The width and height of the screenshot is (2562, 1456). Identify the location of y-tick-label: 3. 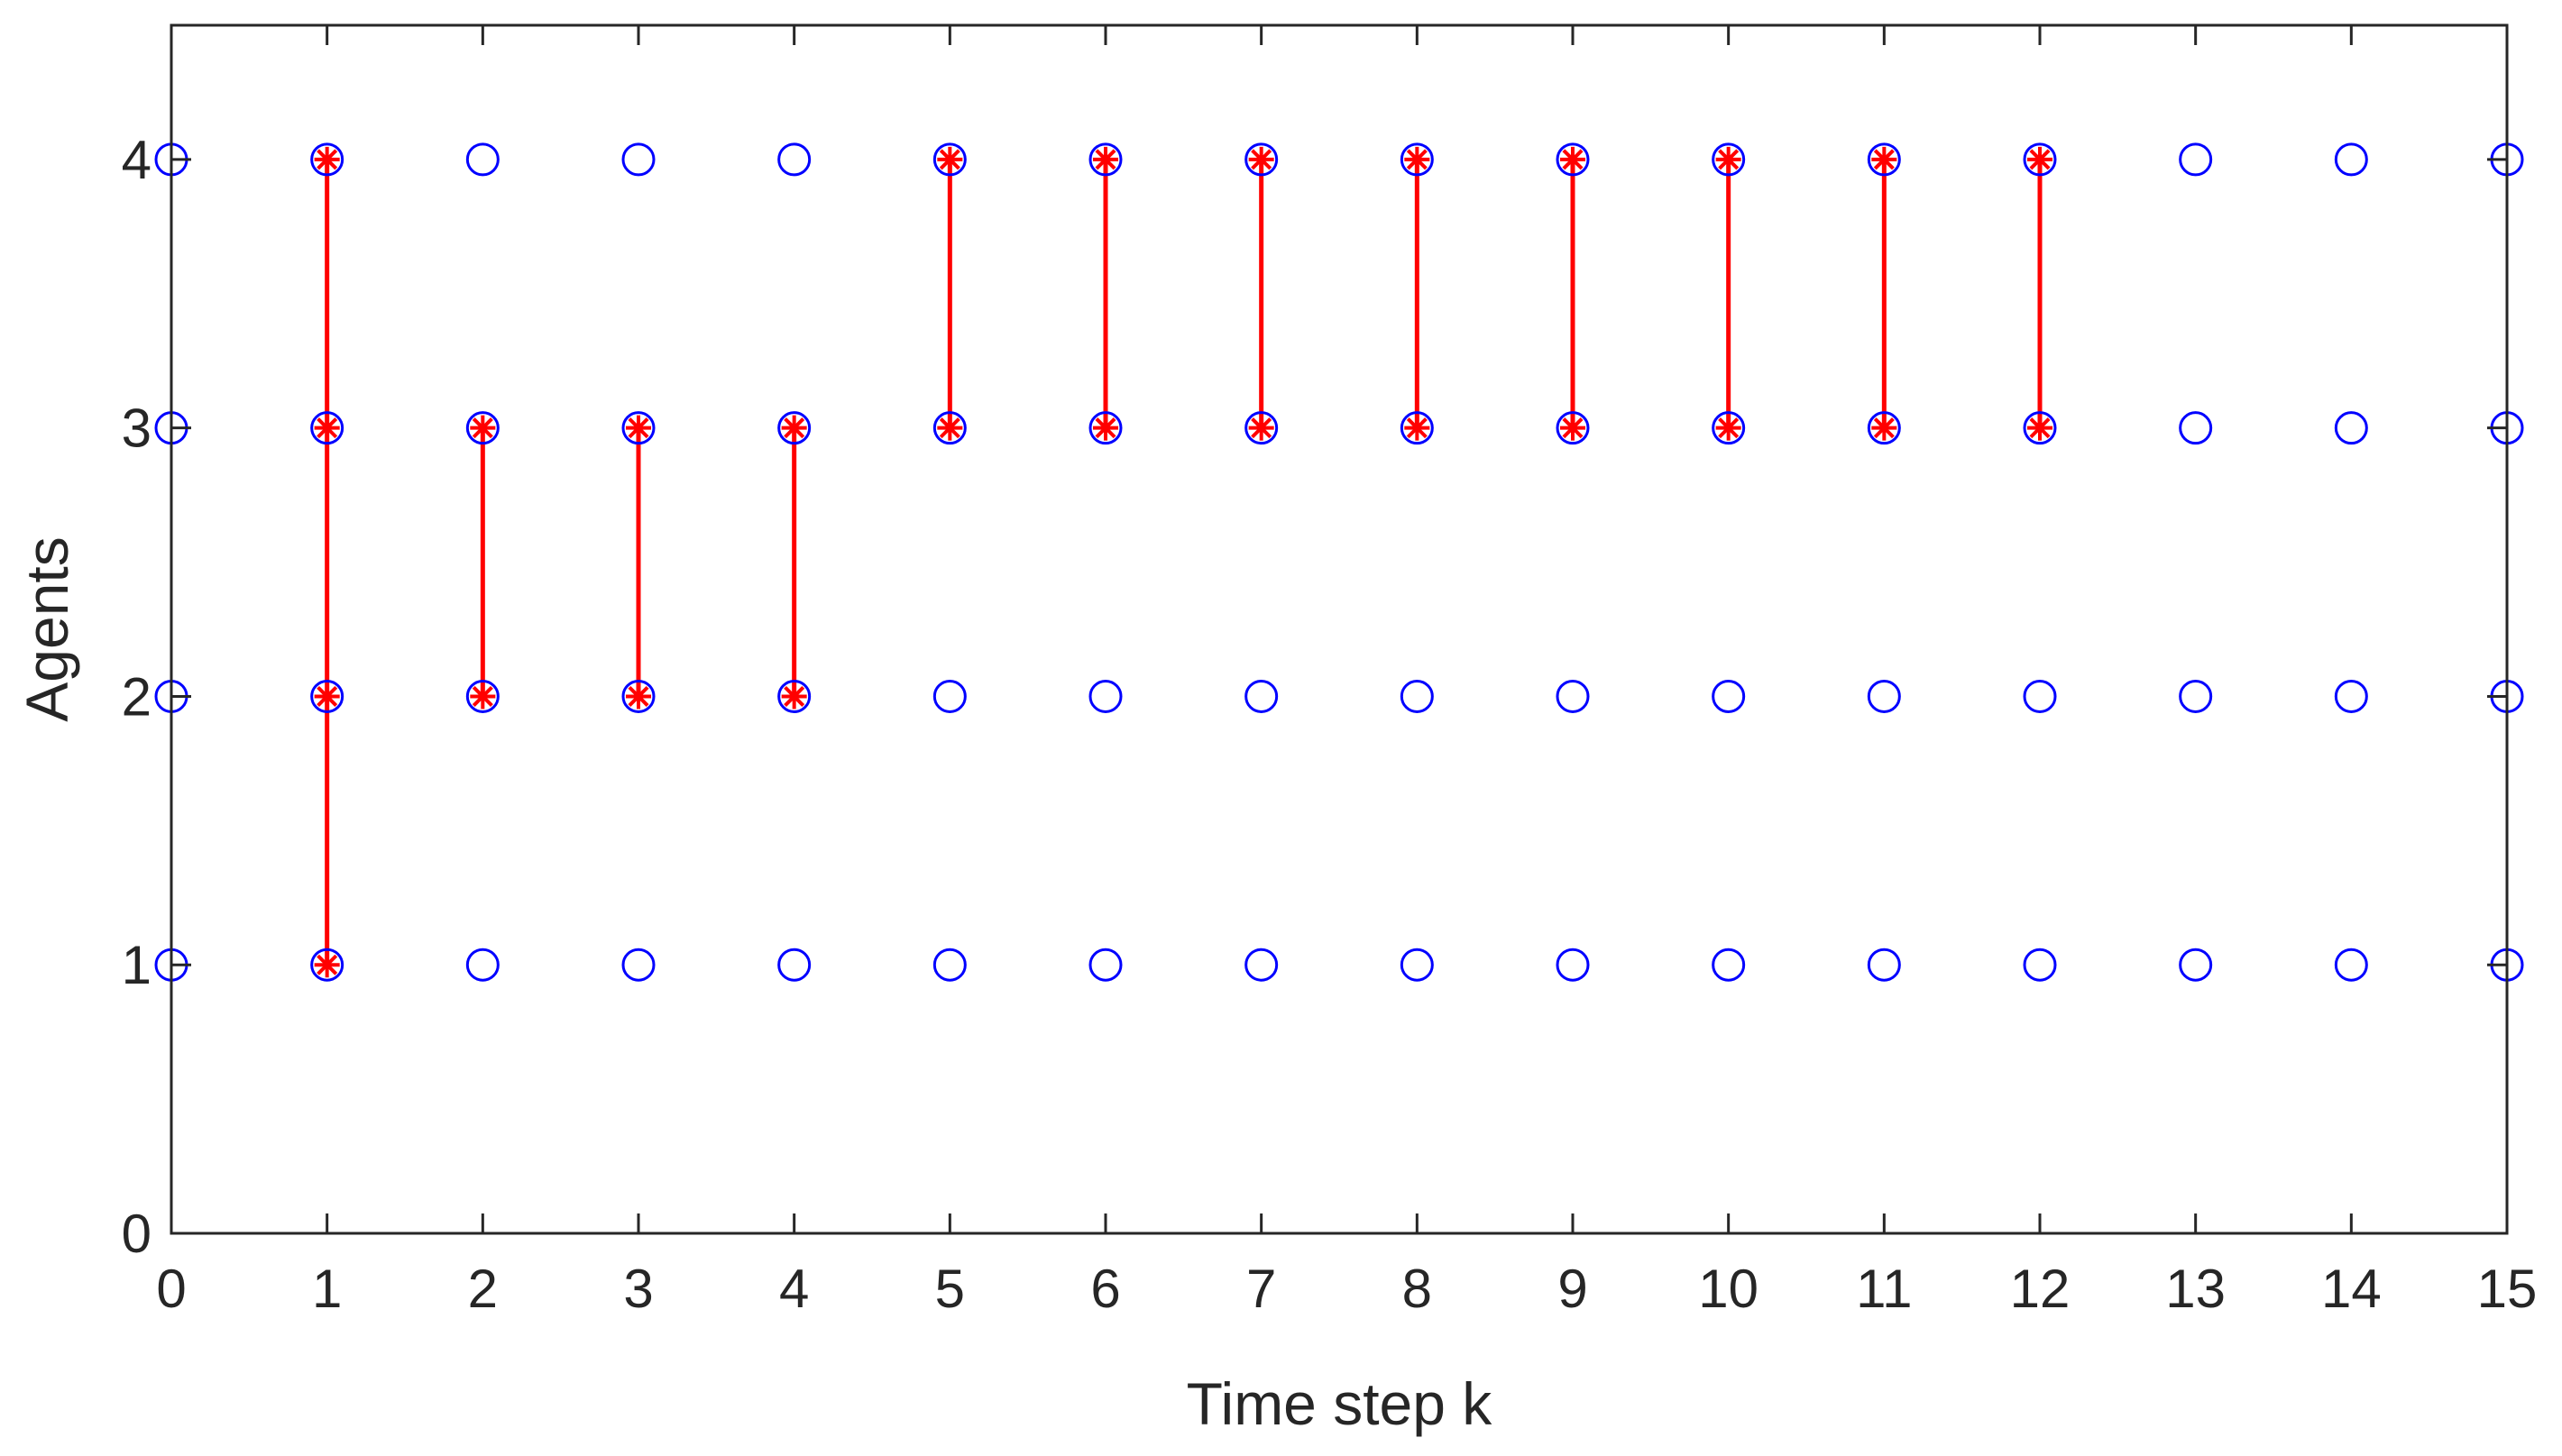
(137, 429).